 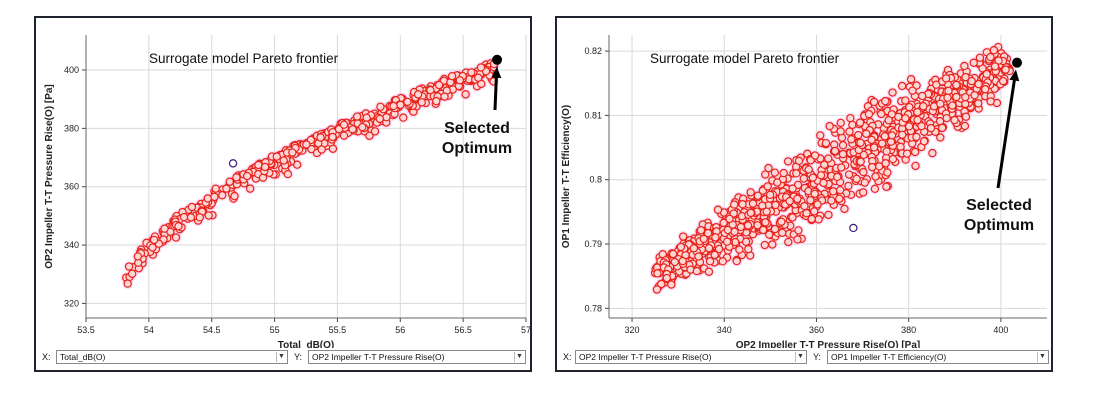 What do you see at coordinates (172, 357) in the screenshot?
I see `x-axis-dropdown: Total_dB(O) ▼` at bounding box center [172, 357].